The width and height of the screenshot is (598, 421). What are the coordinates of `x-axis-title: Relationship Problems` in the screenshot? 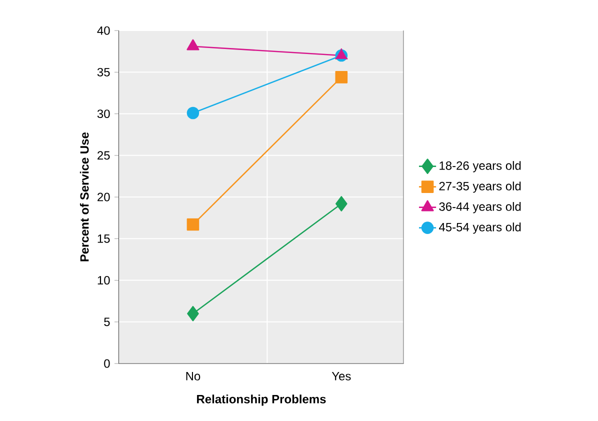 It's located at (261, 400).